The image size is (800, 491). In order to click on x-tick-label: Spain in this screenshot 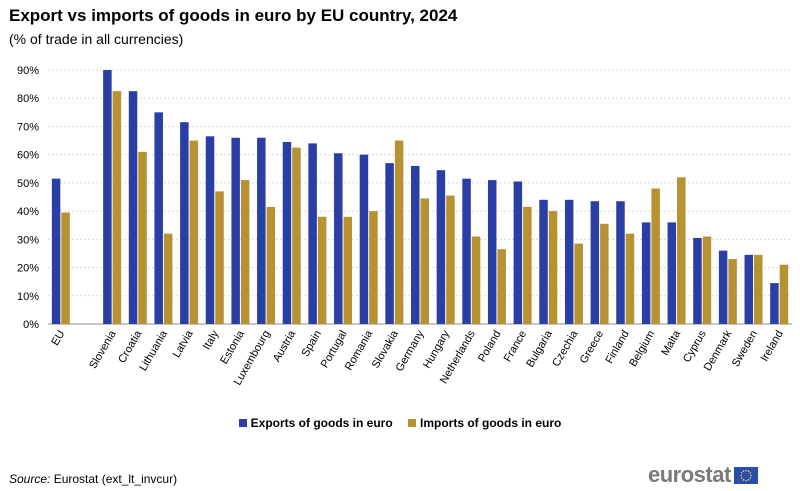, I will do `click(312, 344)`.